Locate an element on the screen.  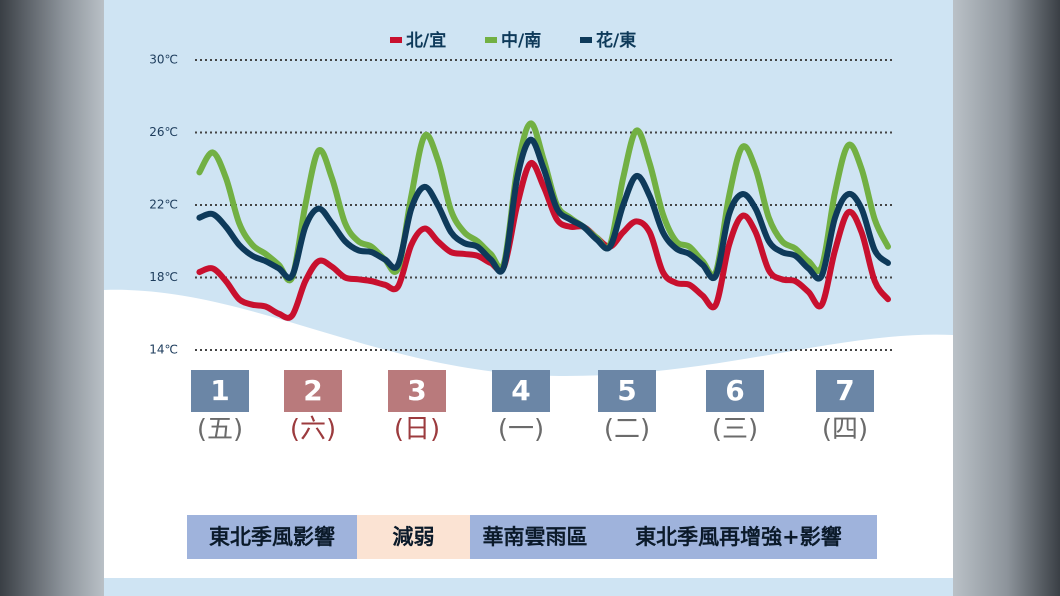
day-number: 6 is located at coordinates (734, 390).